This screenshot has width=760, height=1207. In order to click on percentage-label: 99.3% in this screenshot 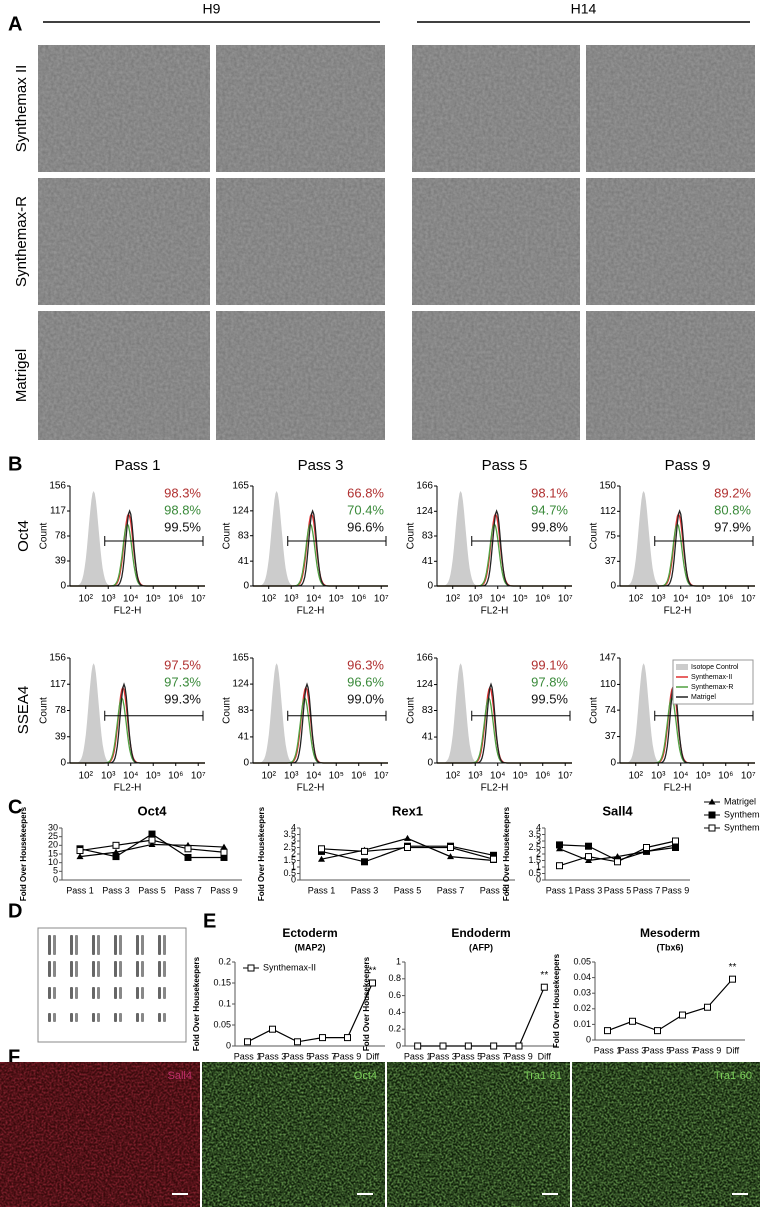, I will do `click(182, 698)`.